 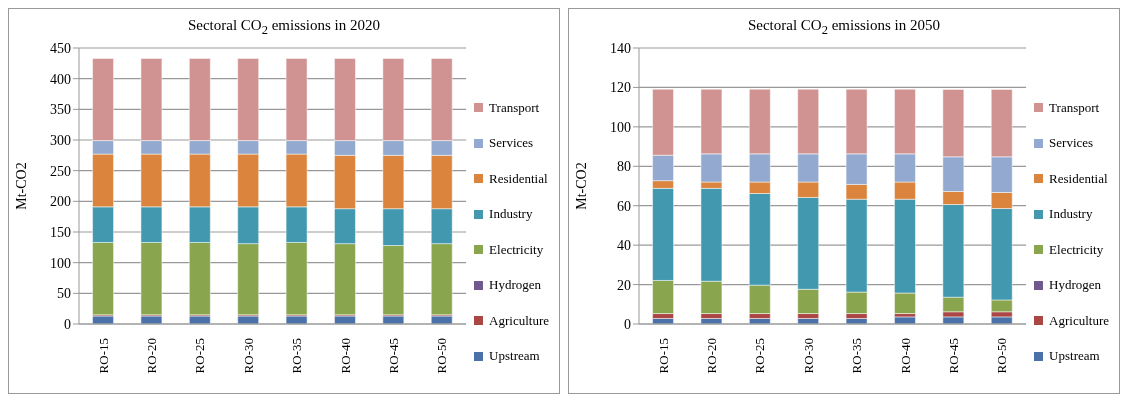 I want to click on y-tick-label: 450, so click(x=60, y=48).